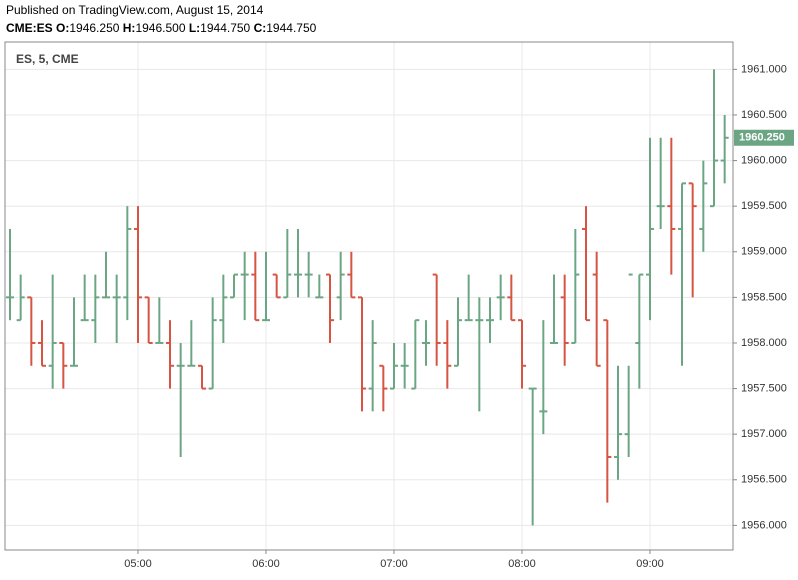 Image resolution: width=798 pixels, height=580 pixels. I want to click on open-value: 1946.250, so click(94, 28).